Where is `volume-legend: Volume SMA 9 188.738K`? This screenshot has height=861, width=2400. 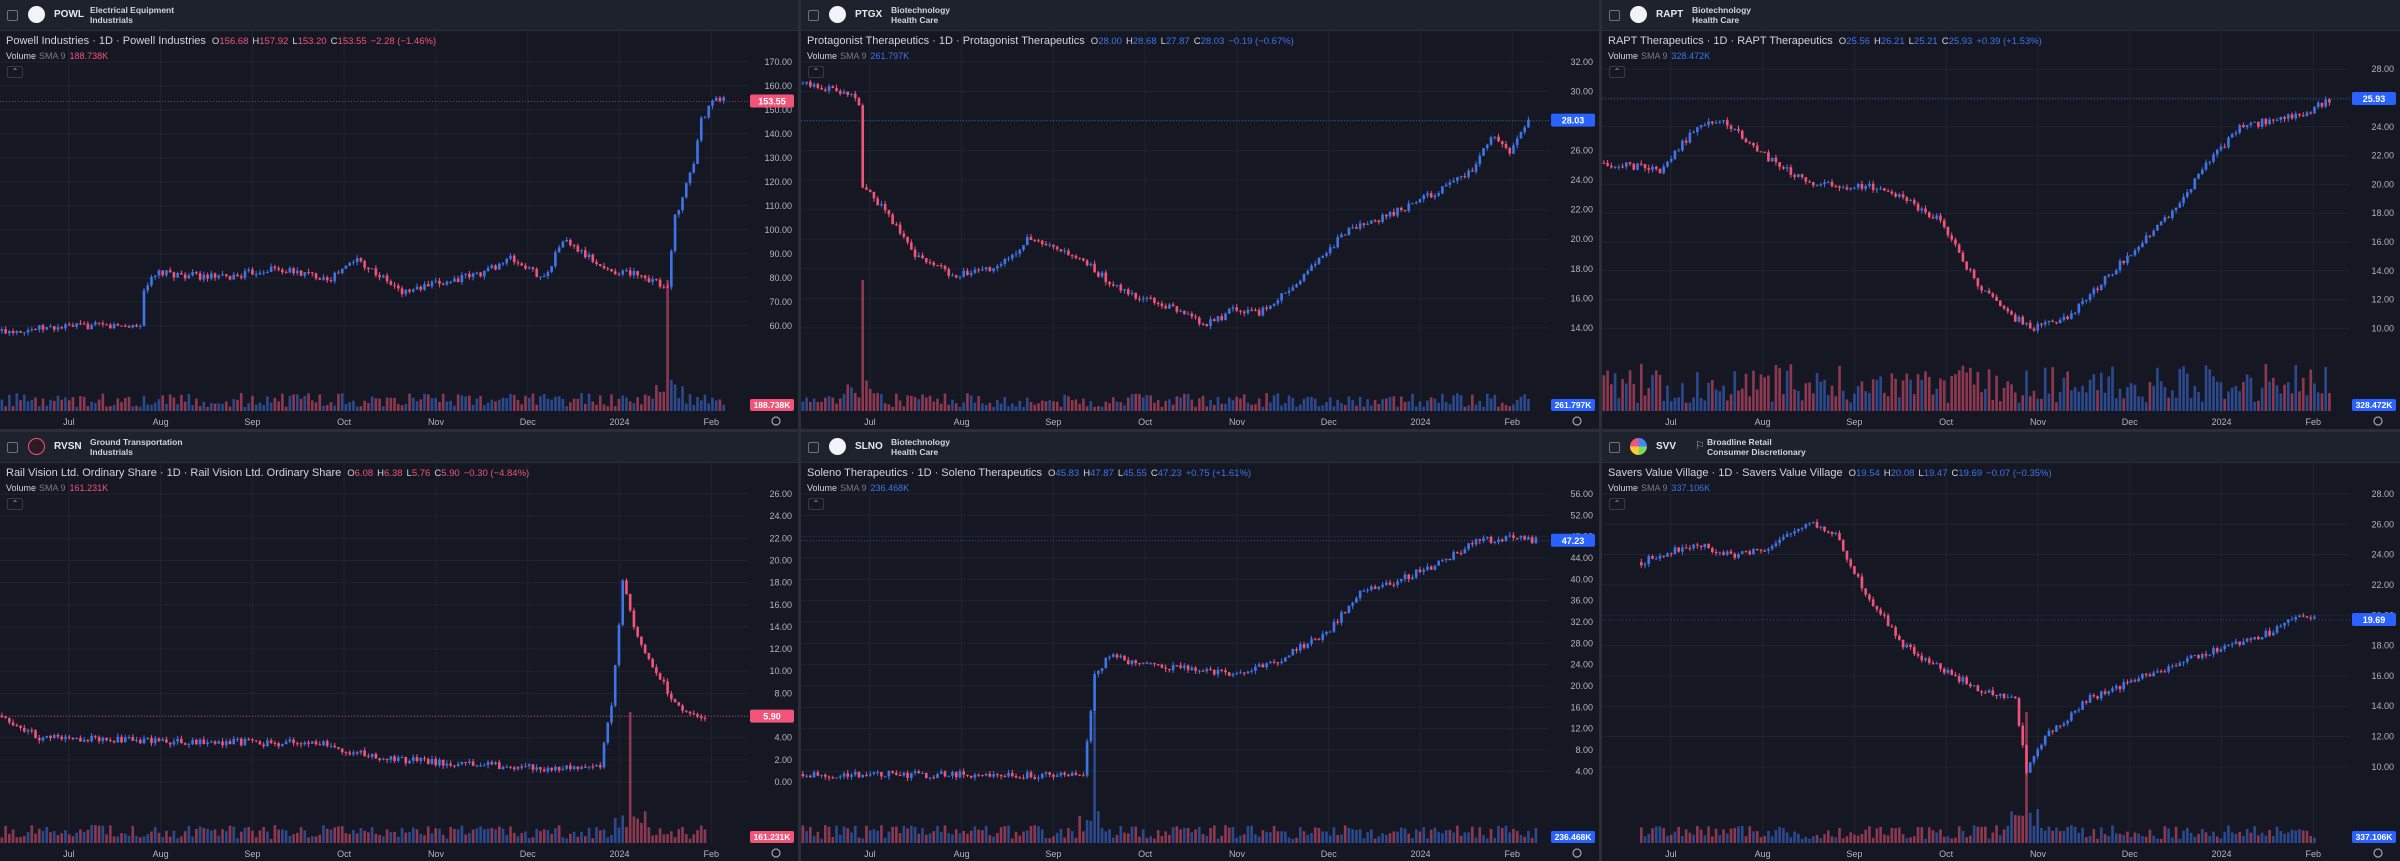 volume-legend: Volume SMA 9 188.738K is located at coordinates (57, 56).